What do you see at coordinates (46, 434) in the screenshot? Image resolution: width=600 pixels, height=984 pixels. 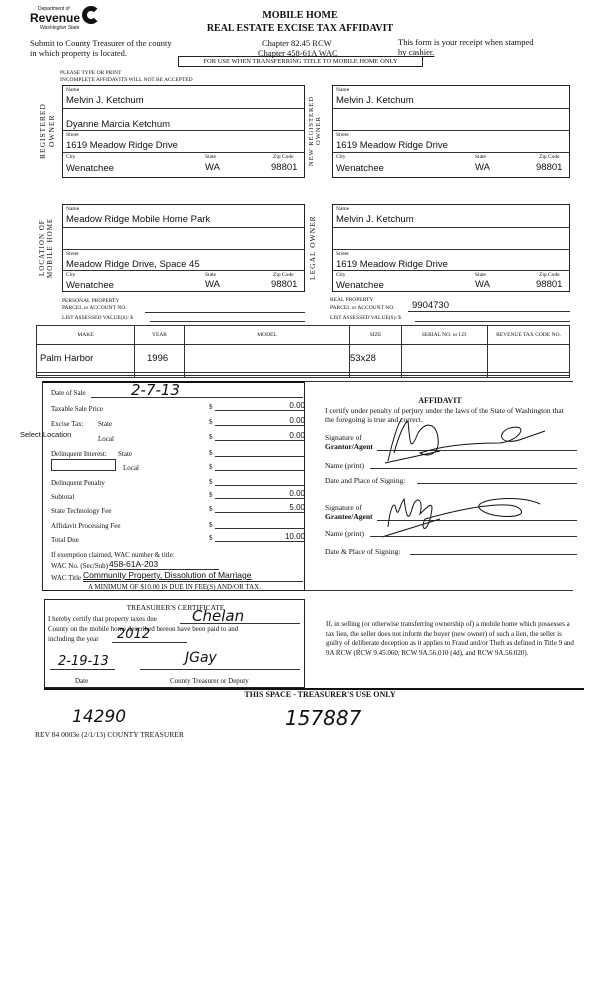 I see `select-location: Select Location` at bounding box center [46, 434].